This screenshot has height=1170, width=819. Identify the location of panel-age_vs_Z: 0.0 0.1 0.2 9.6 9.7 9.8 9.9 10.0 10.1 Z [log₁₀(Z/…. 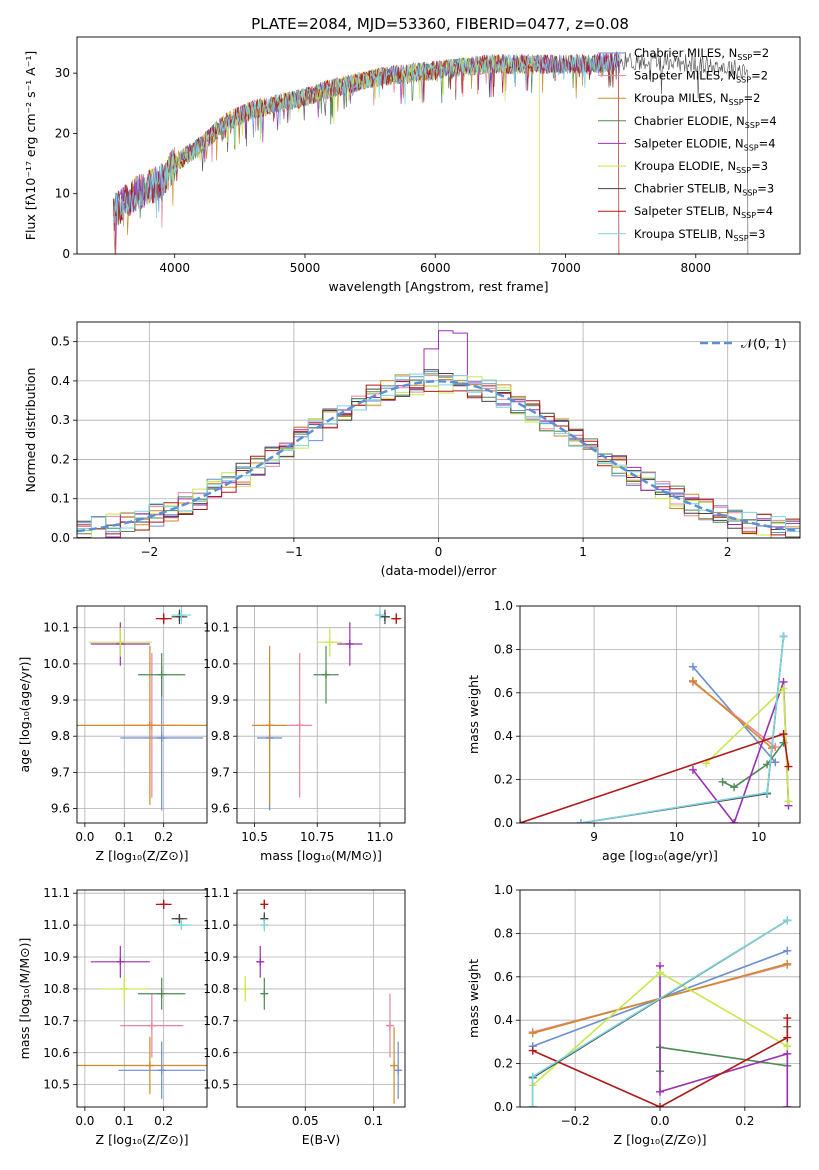
(112, 734).